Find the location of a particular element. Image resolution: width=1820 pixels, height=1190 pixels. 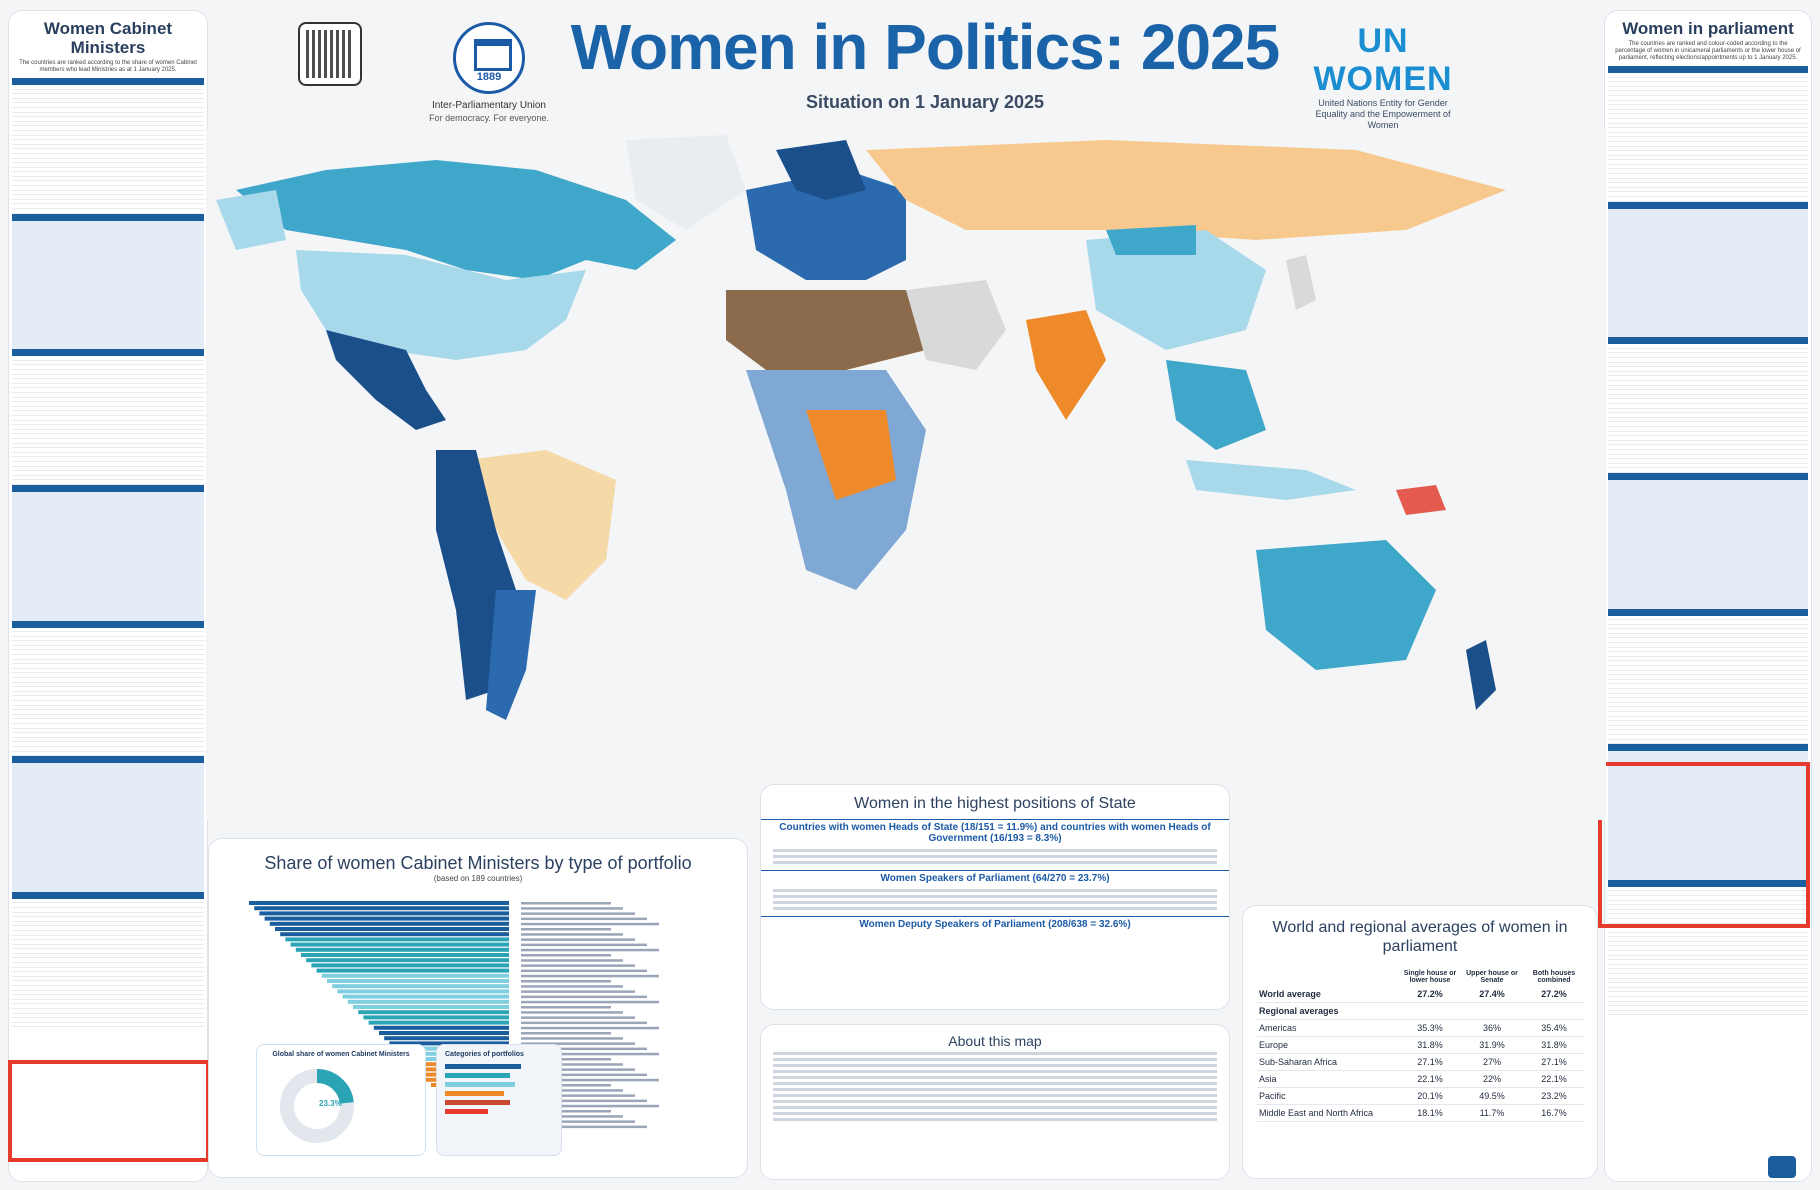

parliament-title: Women in parliament is located at coordinates (1708, 28).